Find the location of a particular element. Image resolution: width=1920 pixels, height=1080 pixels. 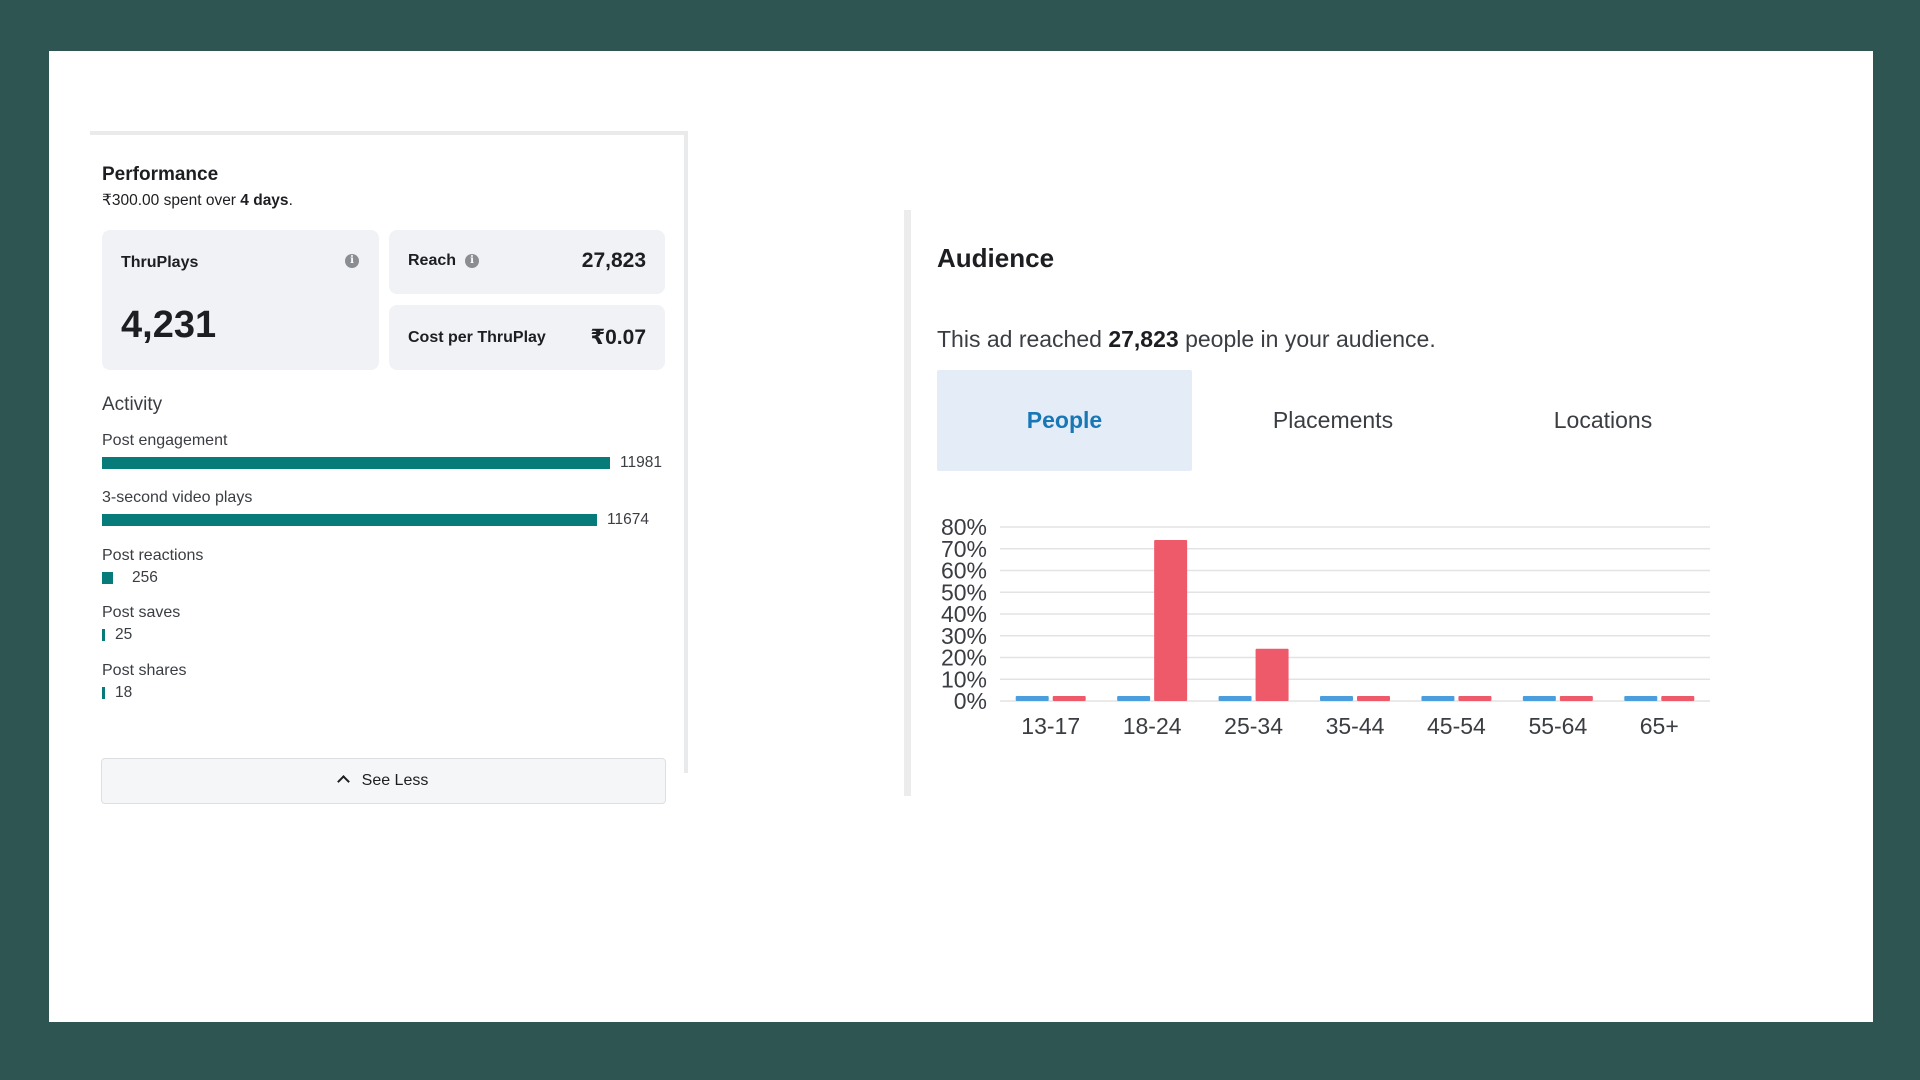

activity-label: Post saves is located at coordinates (141, 612).